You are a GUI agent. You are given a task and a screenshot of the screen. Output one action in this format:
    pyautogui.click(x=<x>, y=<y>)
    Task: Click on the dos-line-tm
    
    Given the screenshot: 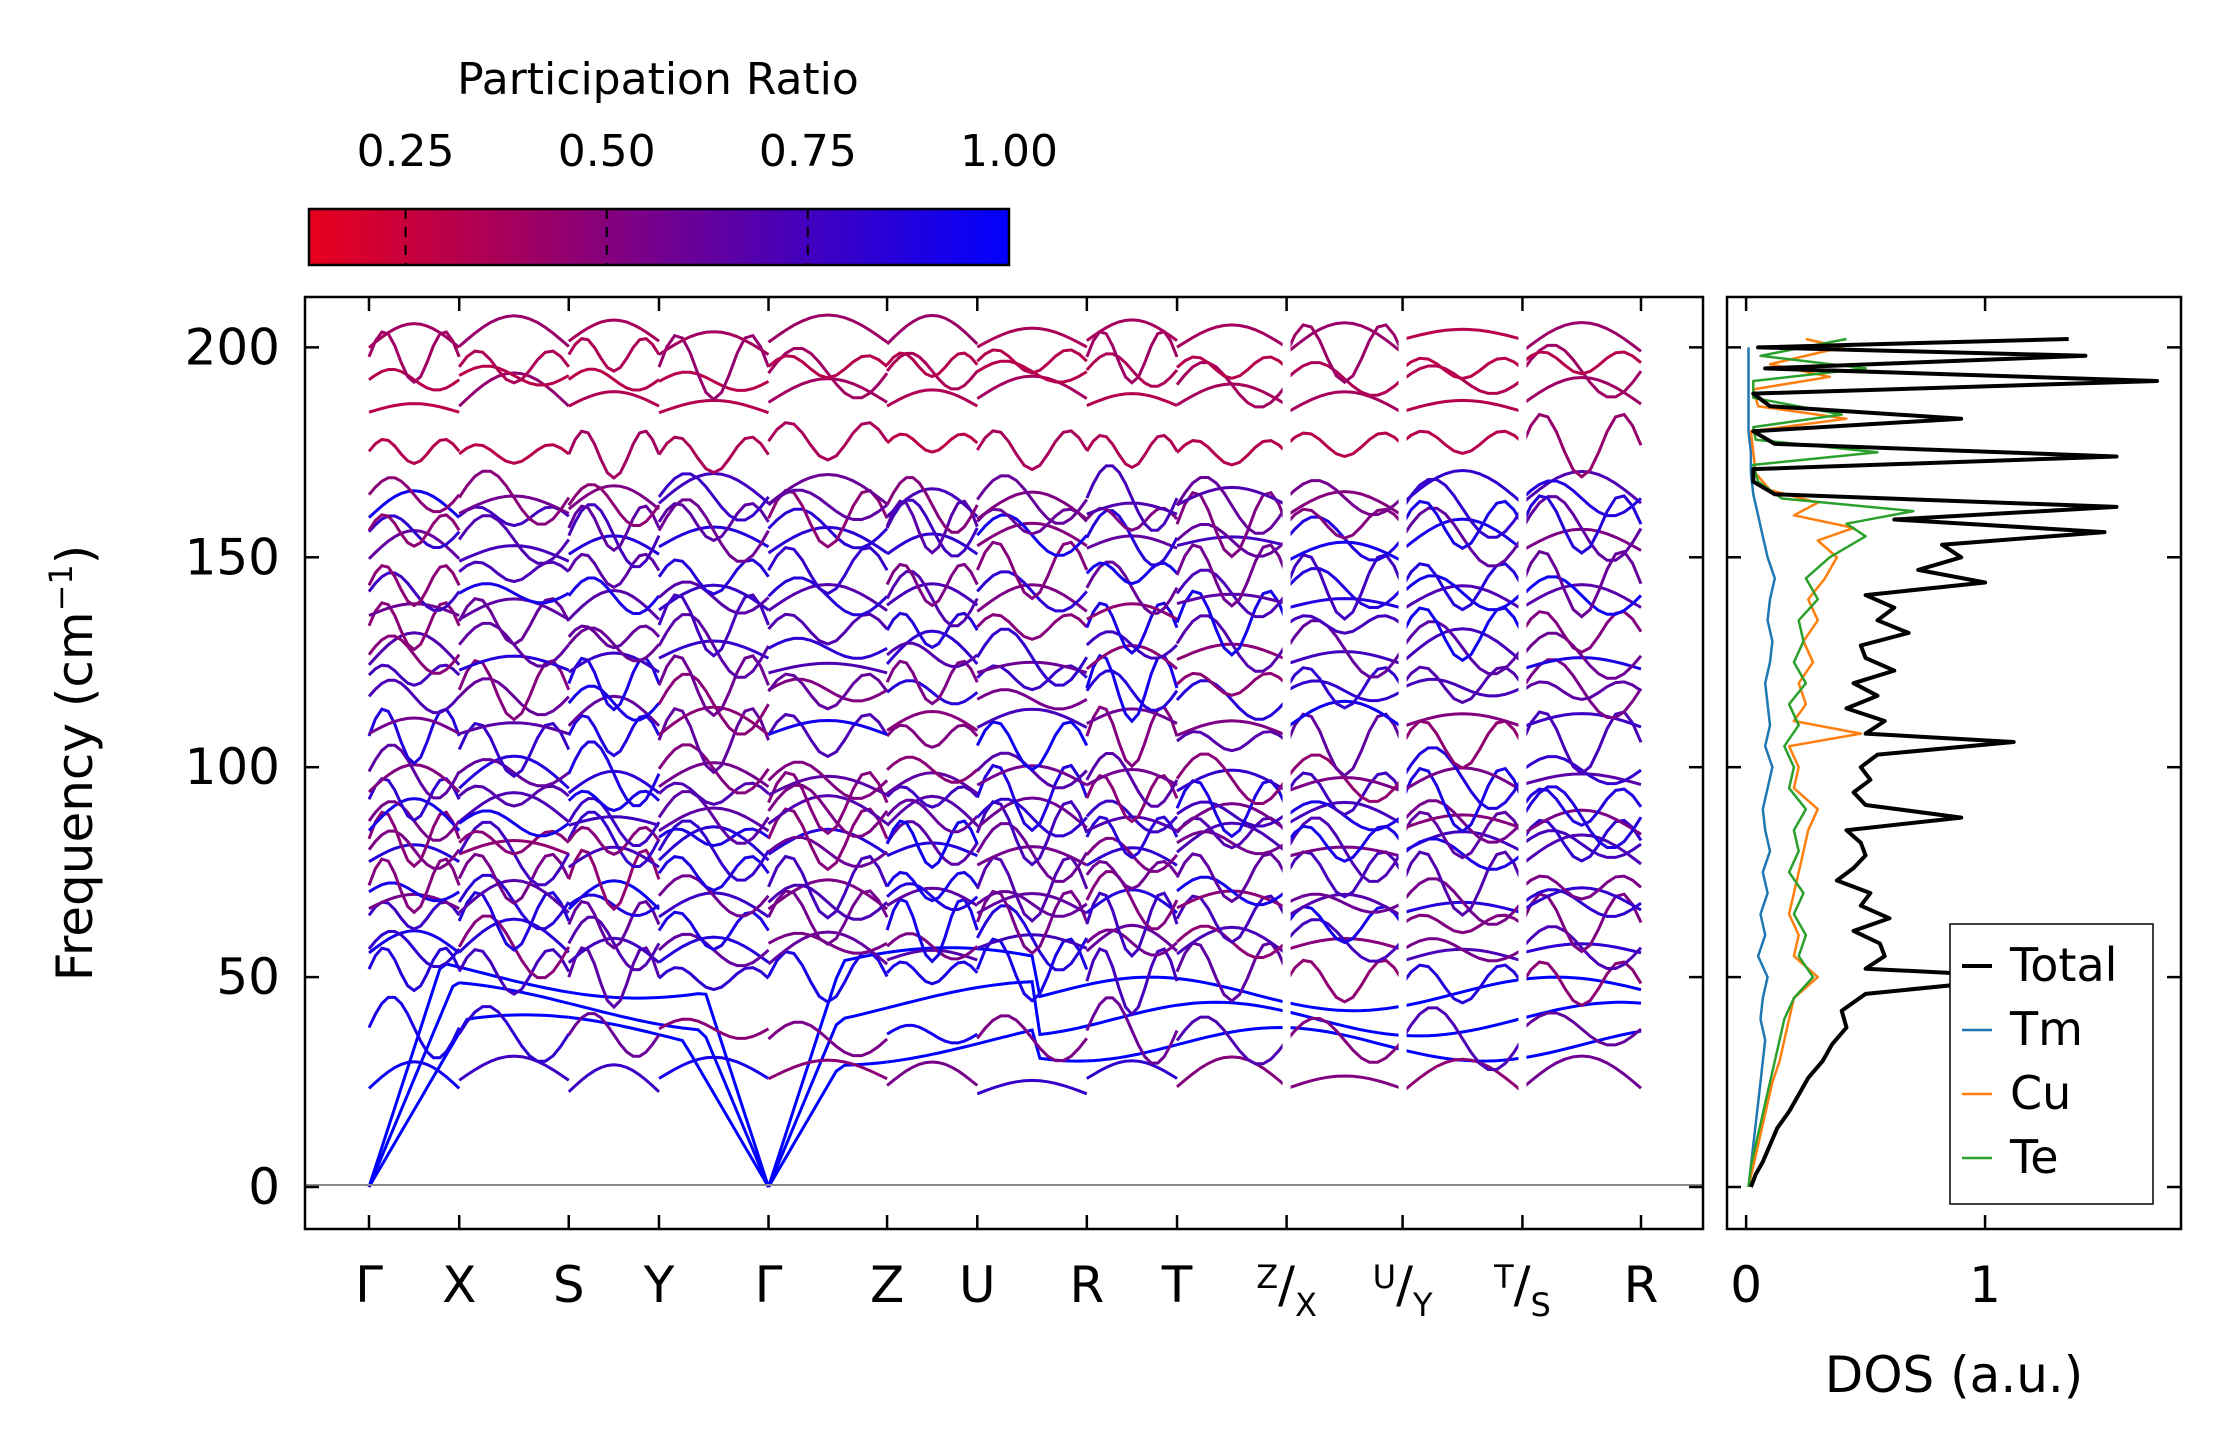 What is the action you would take?
    pyautogui.click(x=1762, y=767)
    